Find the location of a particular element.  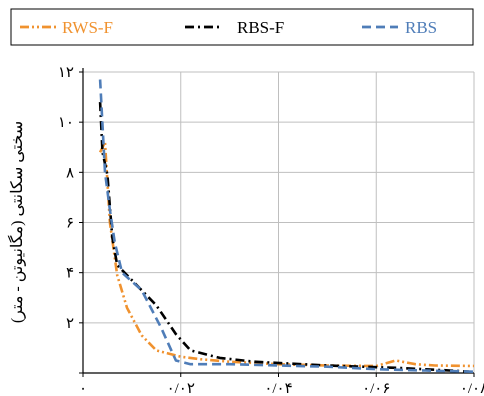

legend-label-rbs-f: RBS-F is located at coordinates (260, 27).